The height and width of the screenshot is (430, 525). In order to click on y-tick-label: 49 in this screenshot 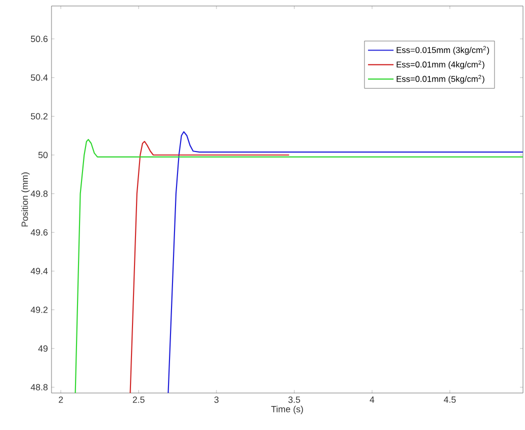, I will do `click(43, 348)`.